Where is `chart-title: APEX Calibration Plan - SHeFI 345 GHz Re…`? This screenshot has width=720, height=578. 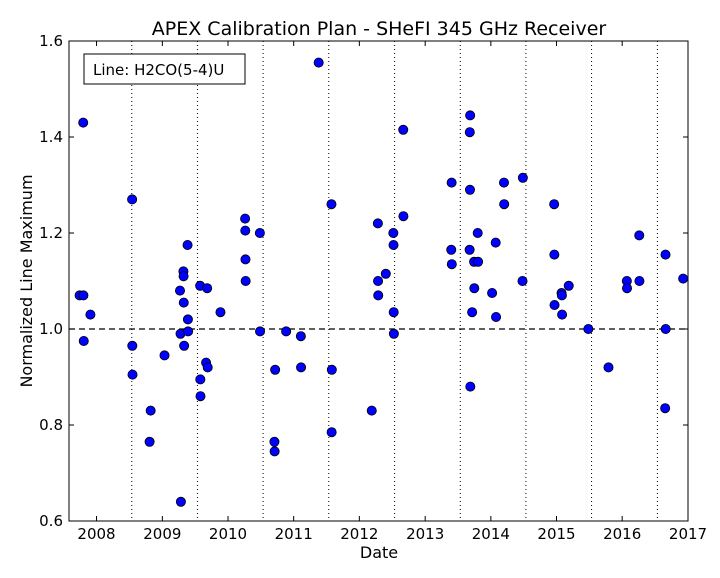
chart-title: APEX Calibration Plan - SHeFI 345 GHz Re… is located at coordinates (379, 29).